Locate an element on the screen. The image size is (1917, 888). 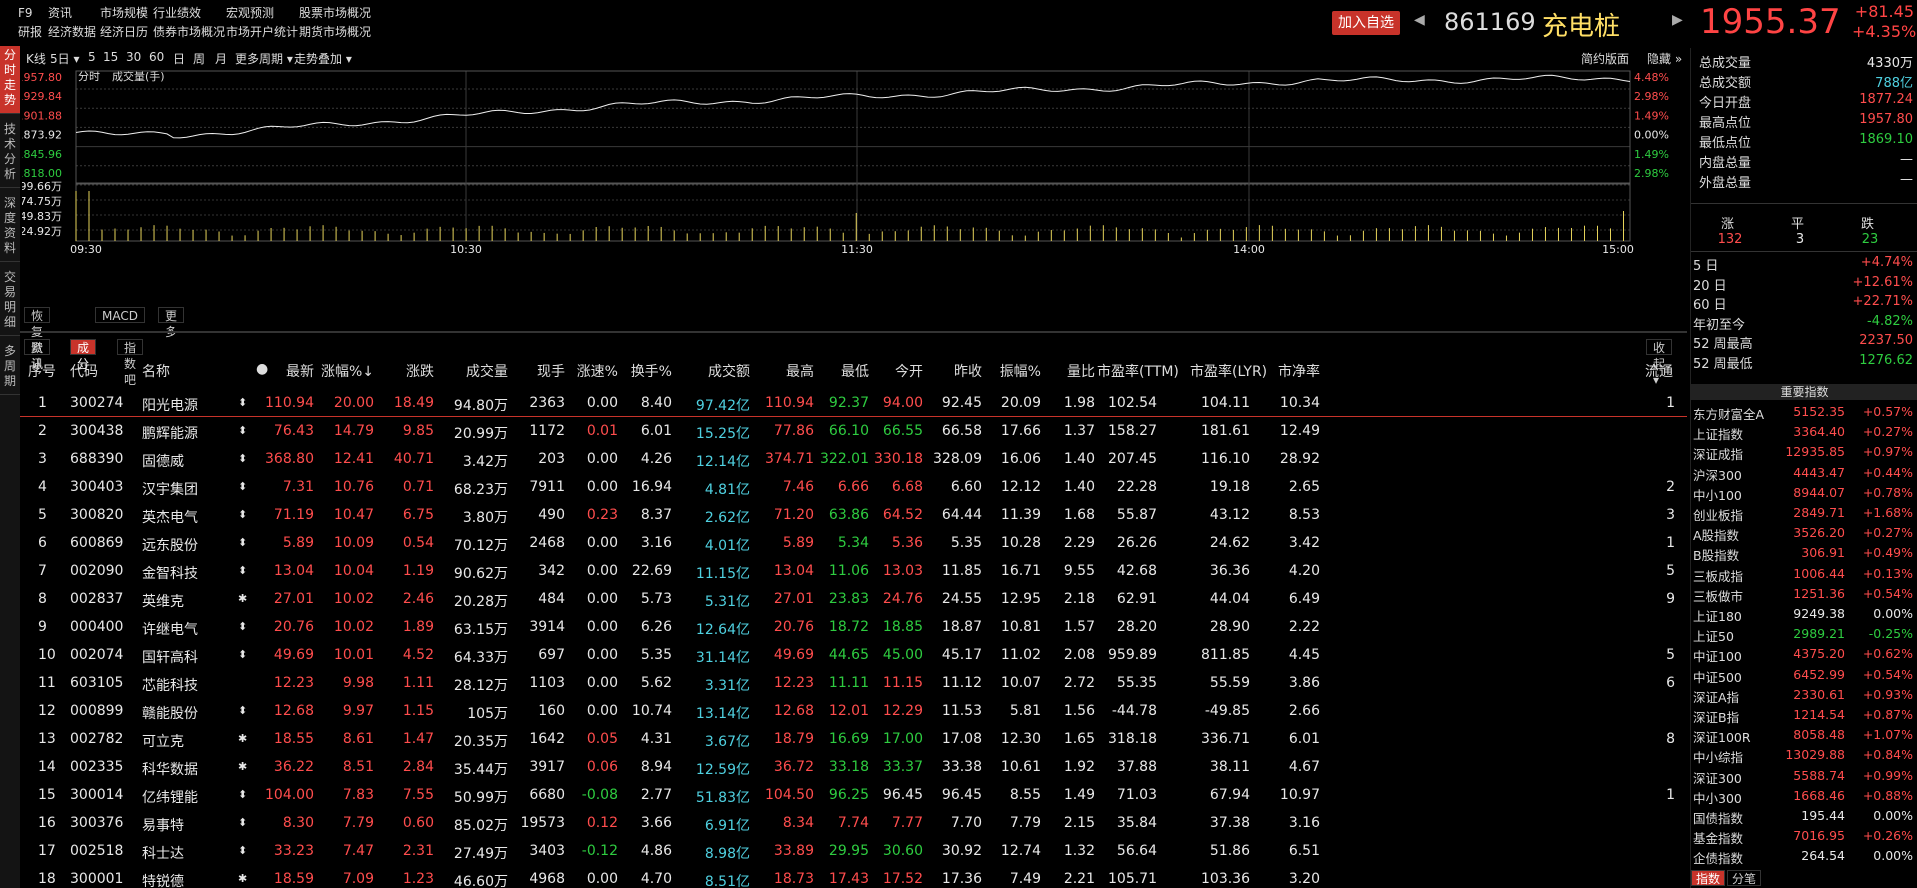
table-tab: 资讯 is located at coordinates (37, 355).